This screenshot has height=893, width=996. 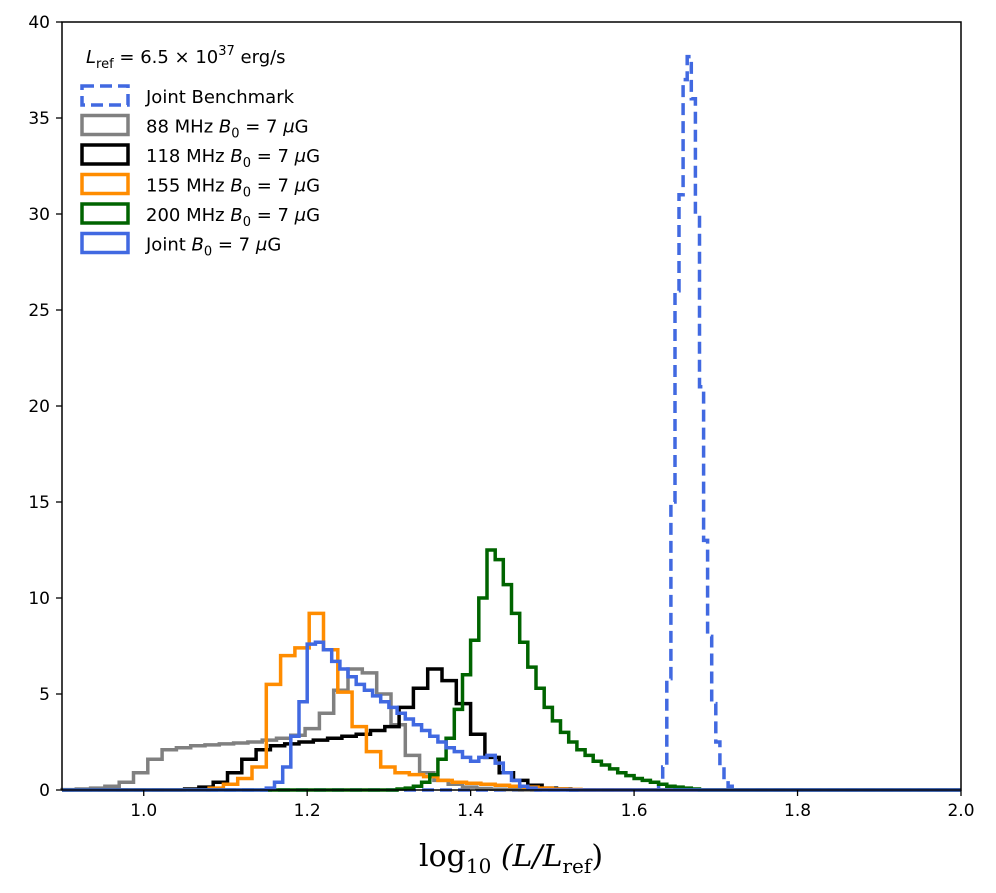 What do you see at coordinates (960, 811) in the screenshot?
I see `x-tick-label: 2.0` at bounding box center [960, 811].